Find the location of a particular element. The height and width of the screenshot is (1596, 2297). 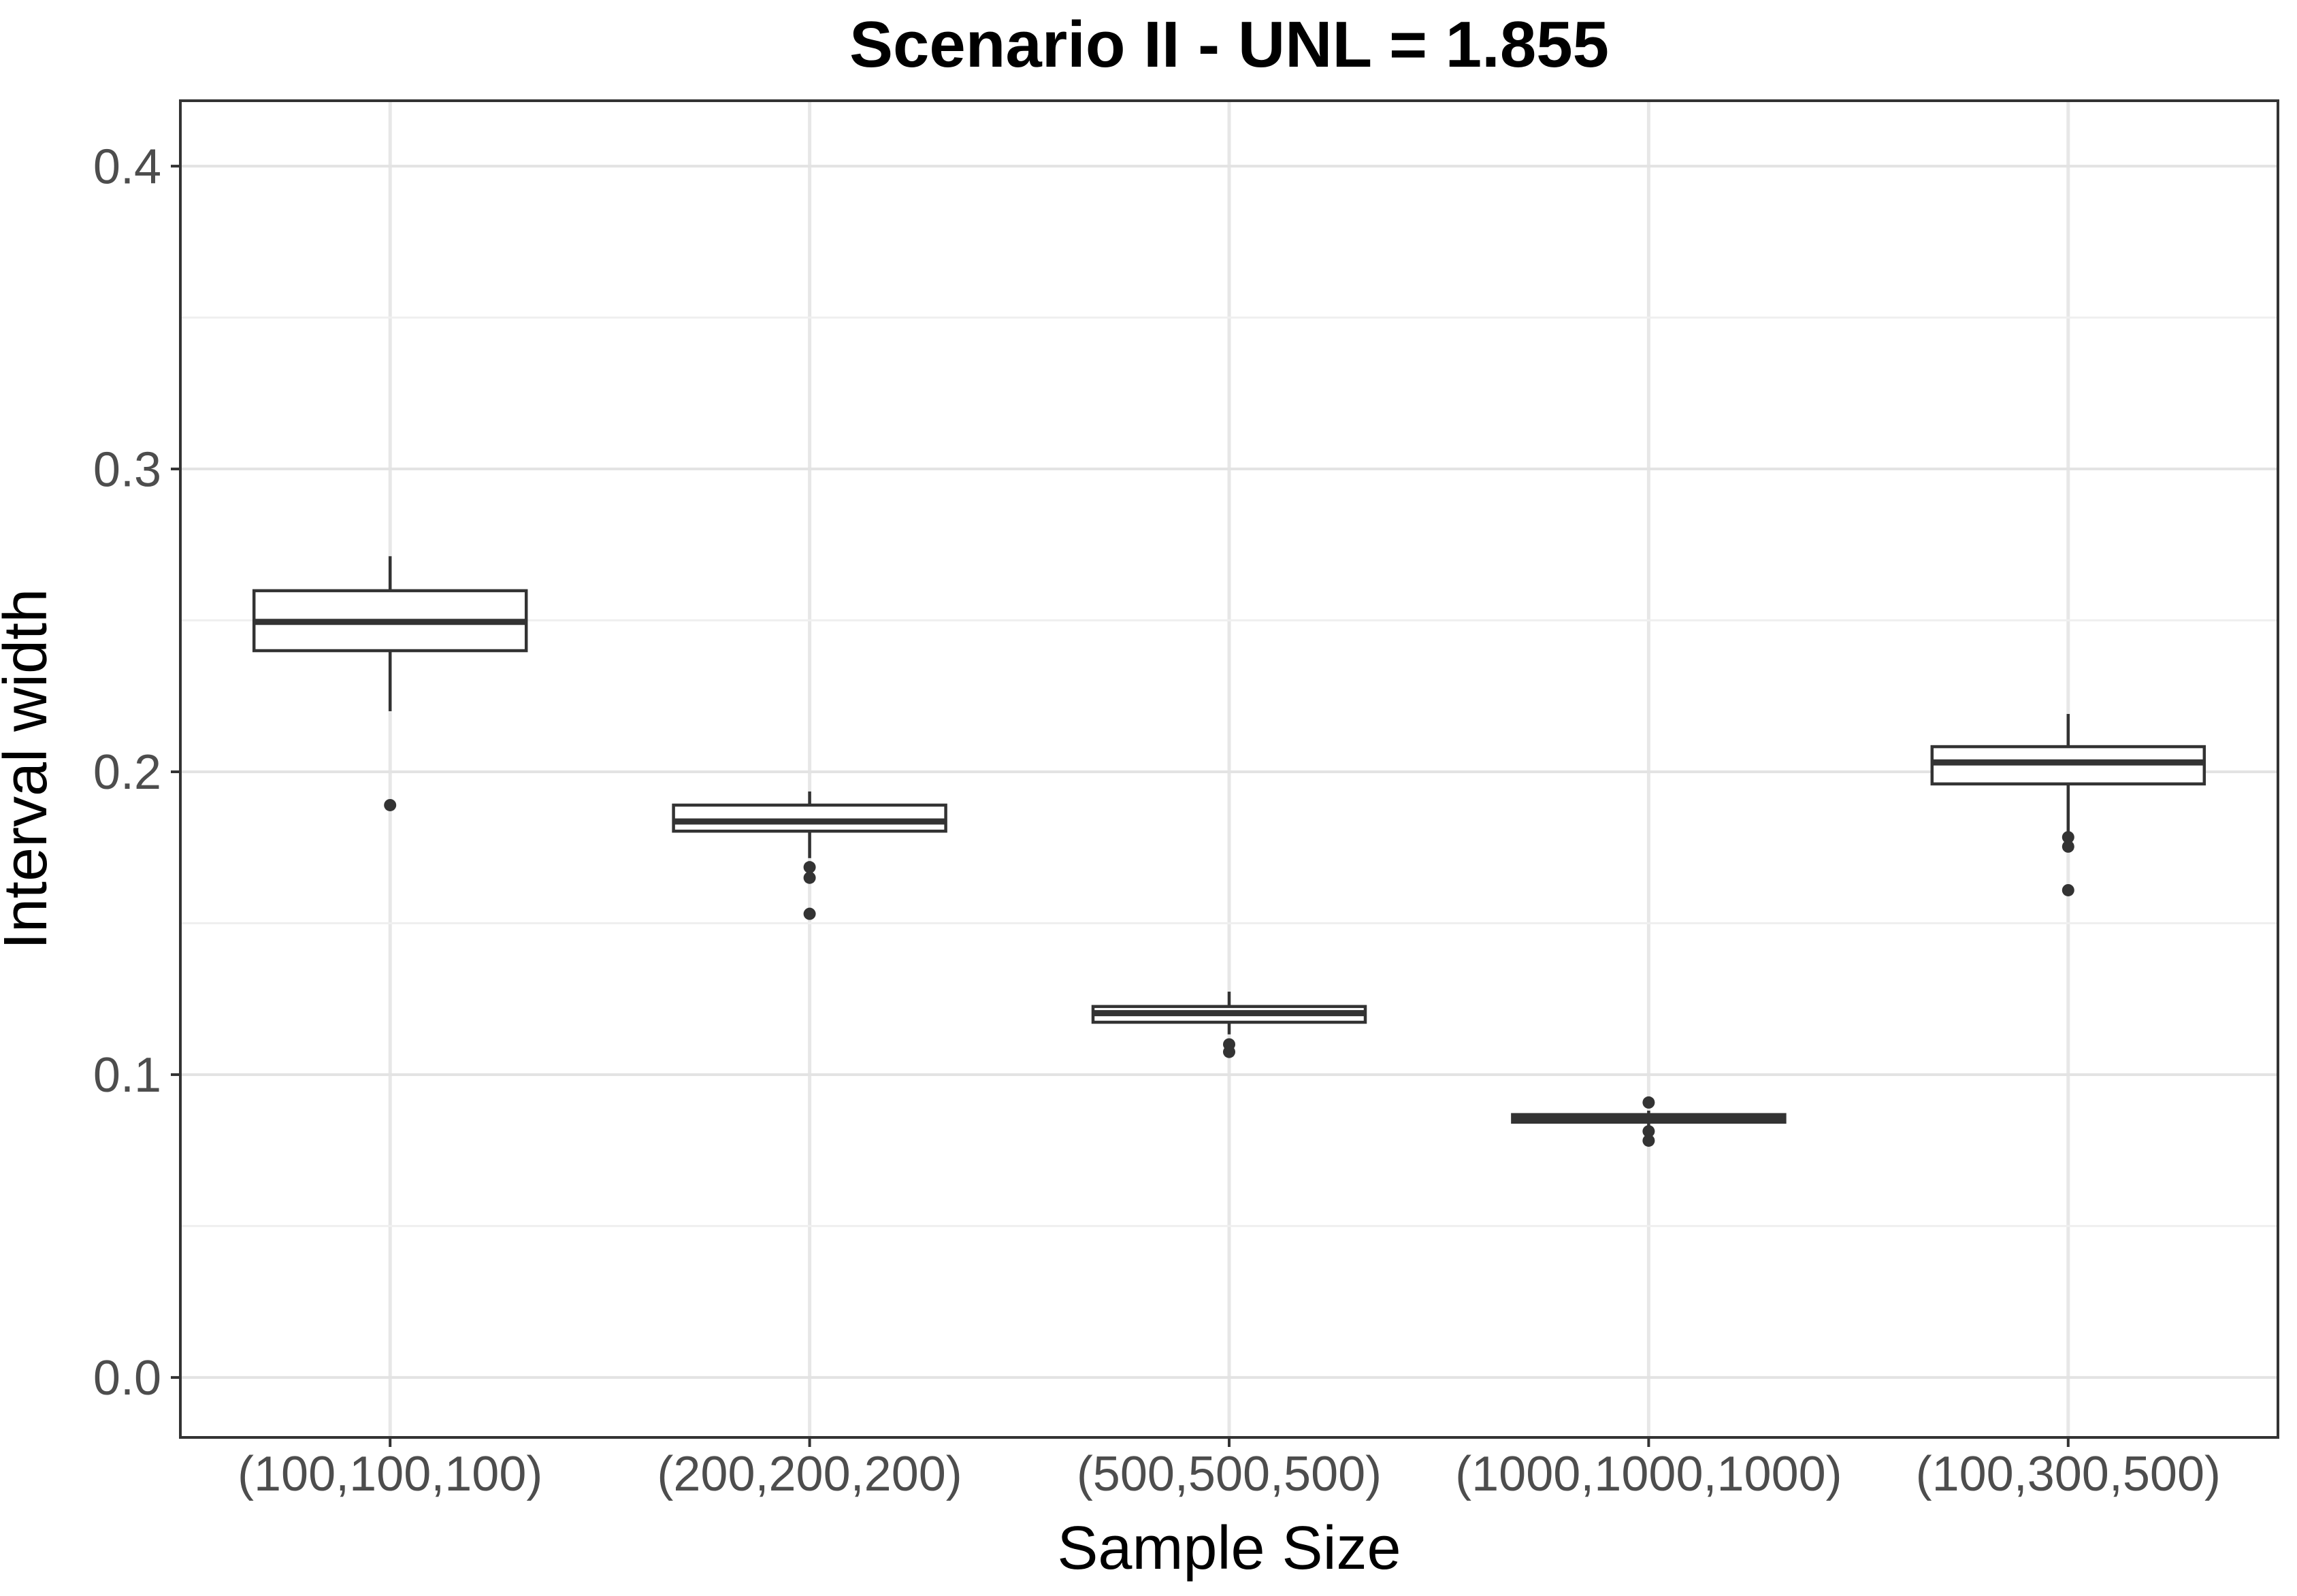

x-tick-label: (500,500,500) is located at coordinates (1229, 1474).